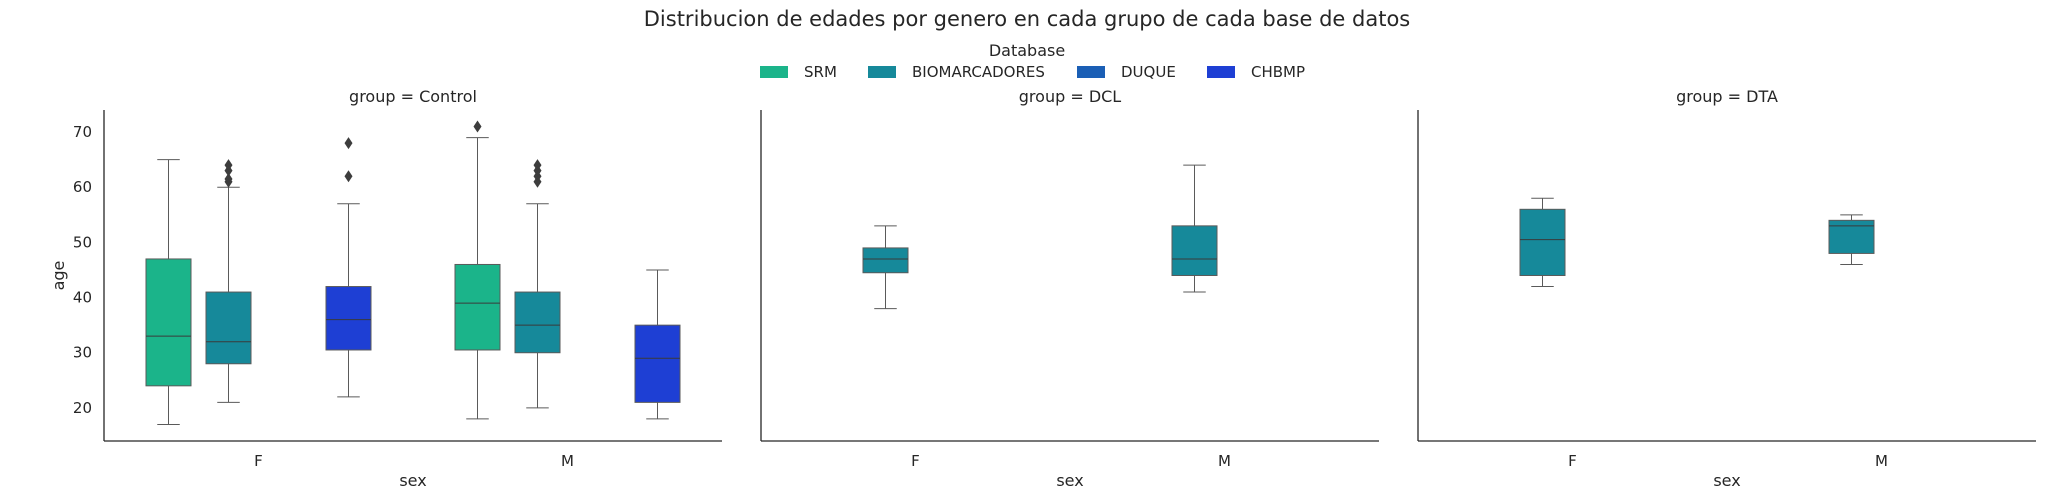 The height and width of the screenshot is (500, 2054). What do you see at coordinates (1727, 96) in the screenshot?
I see `facet-title: group = DTA` at bounding box center [1727, 96].